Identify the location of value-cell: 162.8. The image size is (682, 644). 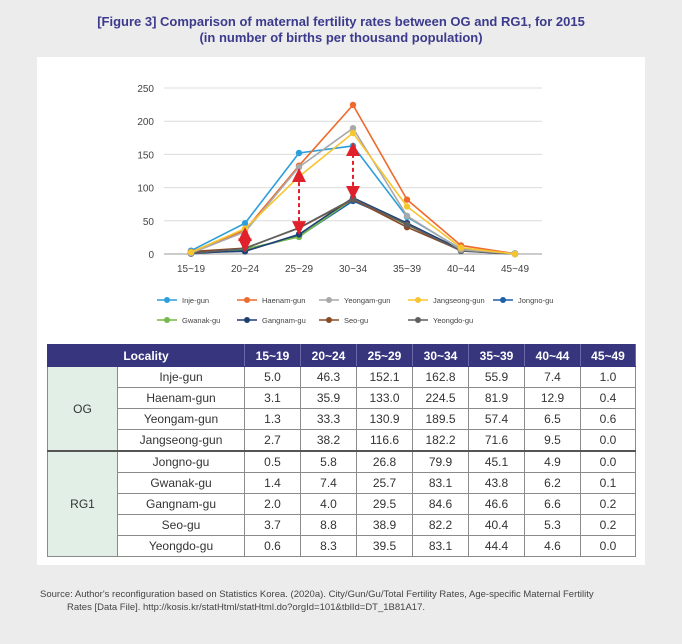
(441, 377).